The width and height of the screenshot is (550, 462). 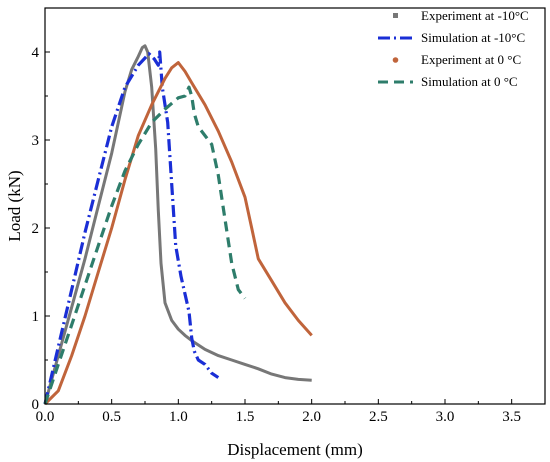 I want to click on y-tick-label: 3, so click(x=36, y=141).